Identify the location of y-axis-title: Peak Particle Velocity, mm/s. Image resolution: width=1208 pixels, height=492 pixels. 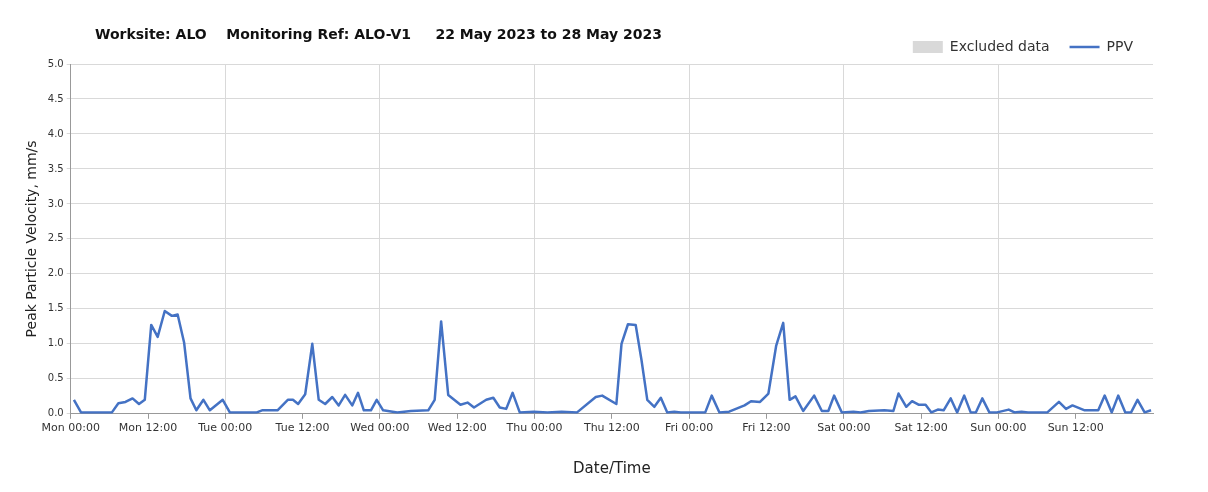
(31, 239).